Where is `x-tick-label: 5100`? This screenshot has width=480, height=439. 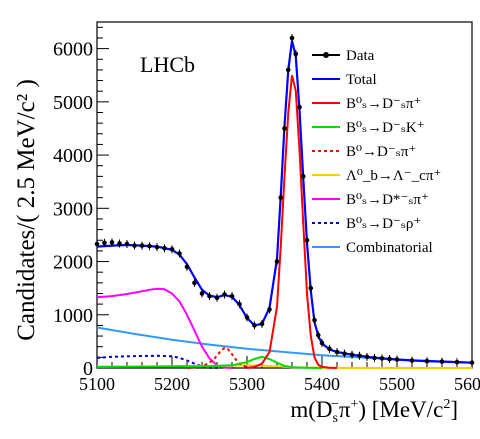 x-tick-label: 5100 is located at coordinates (97, 384).